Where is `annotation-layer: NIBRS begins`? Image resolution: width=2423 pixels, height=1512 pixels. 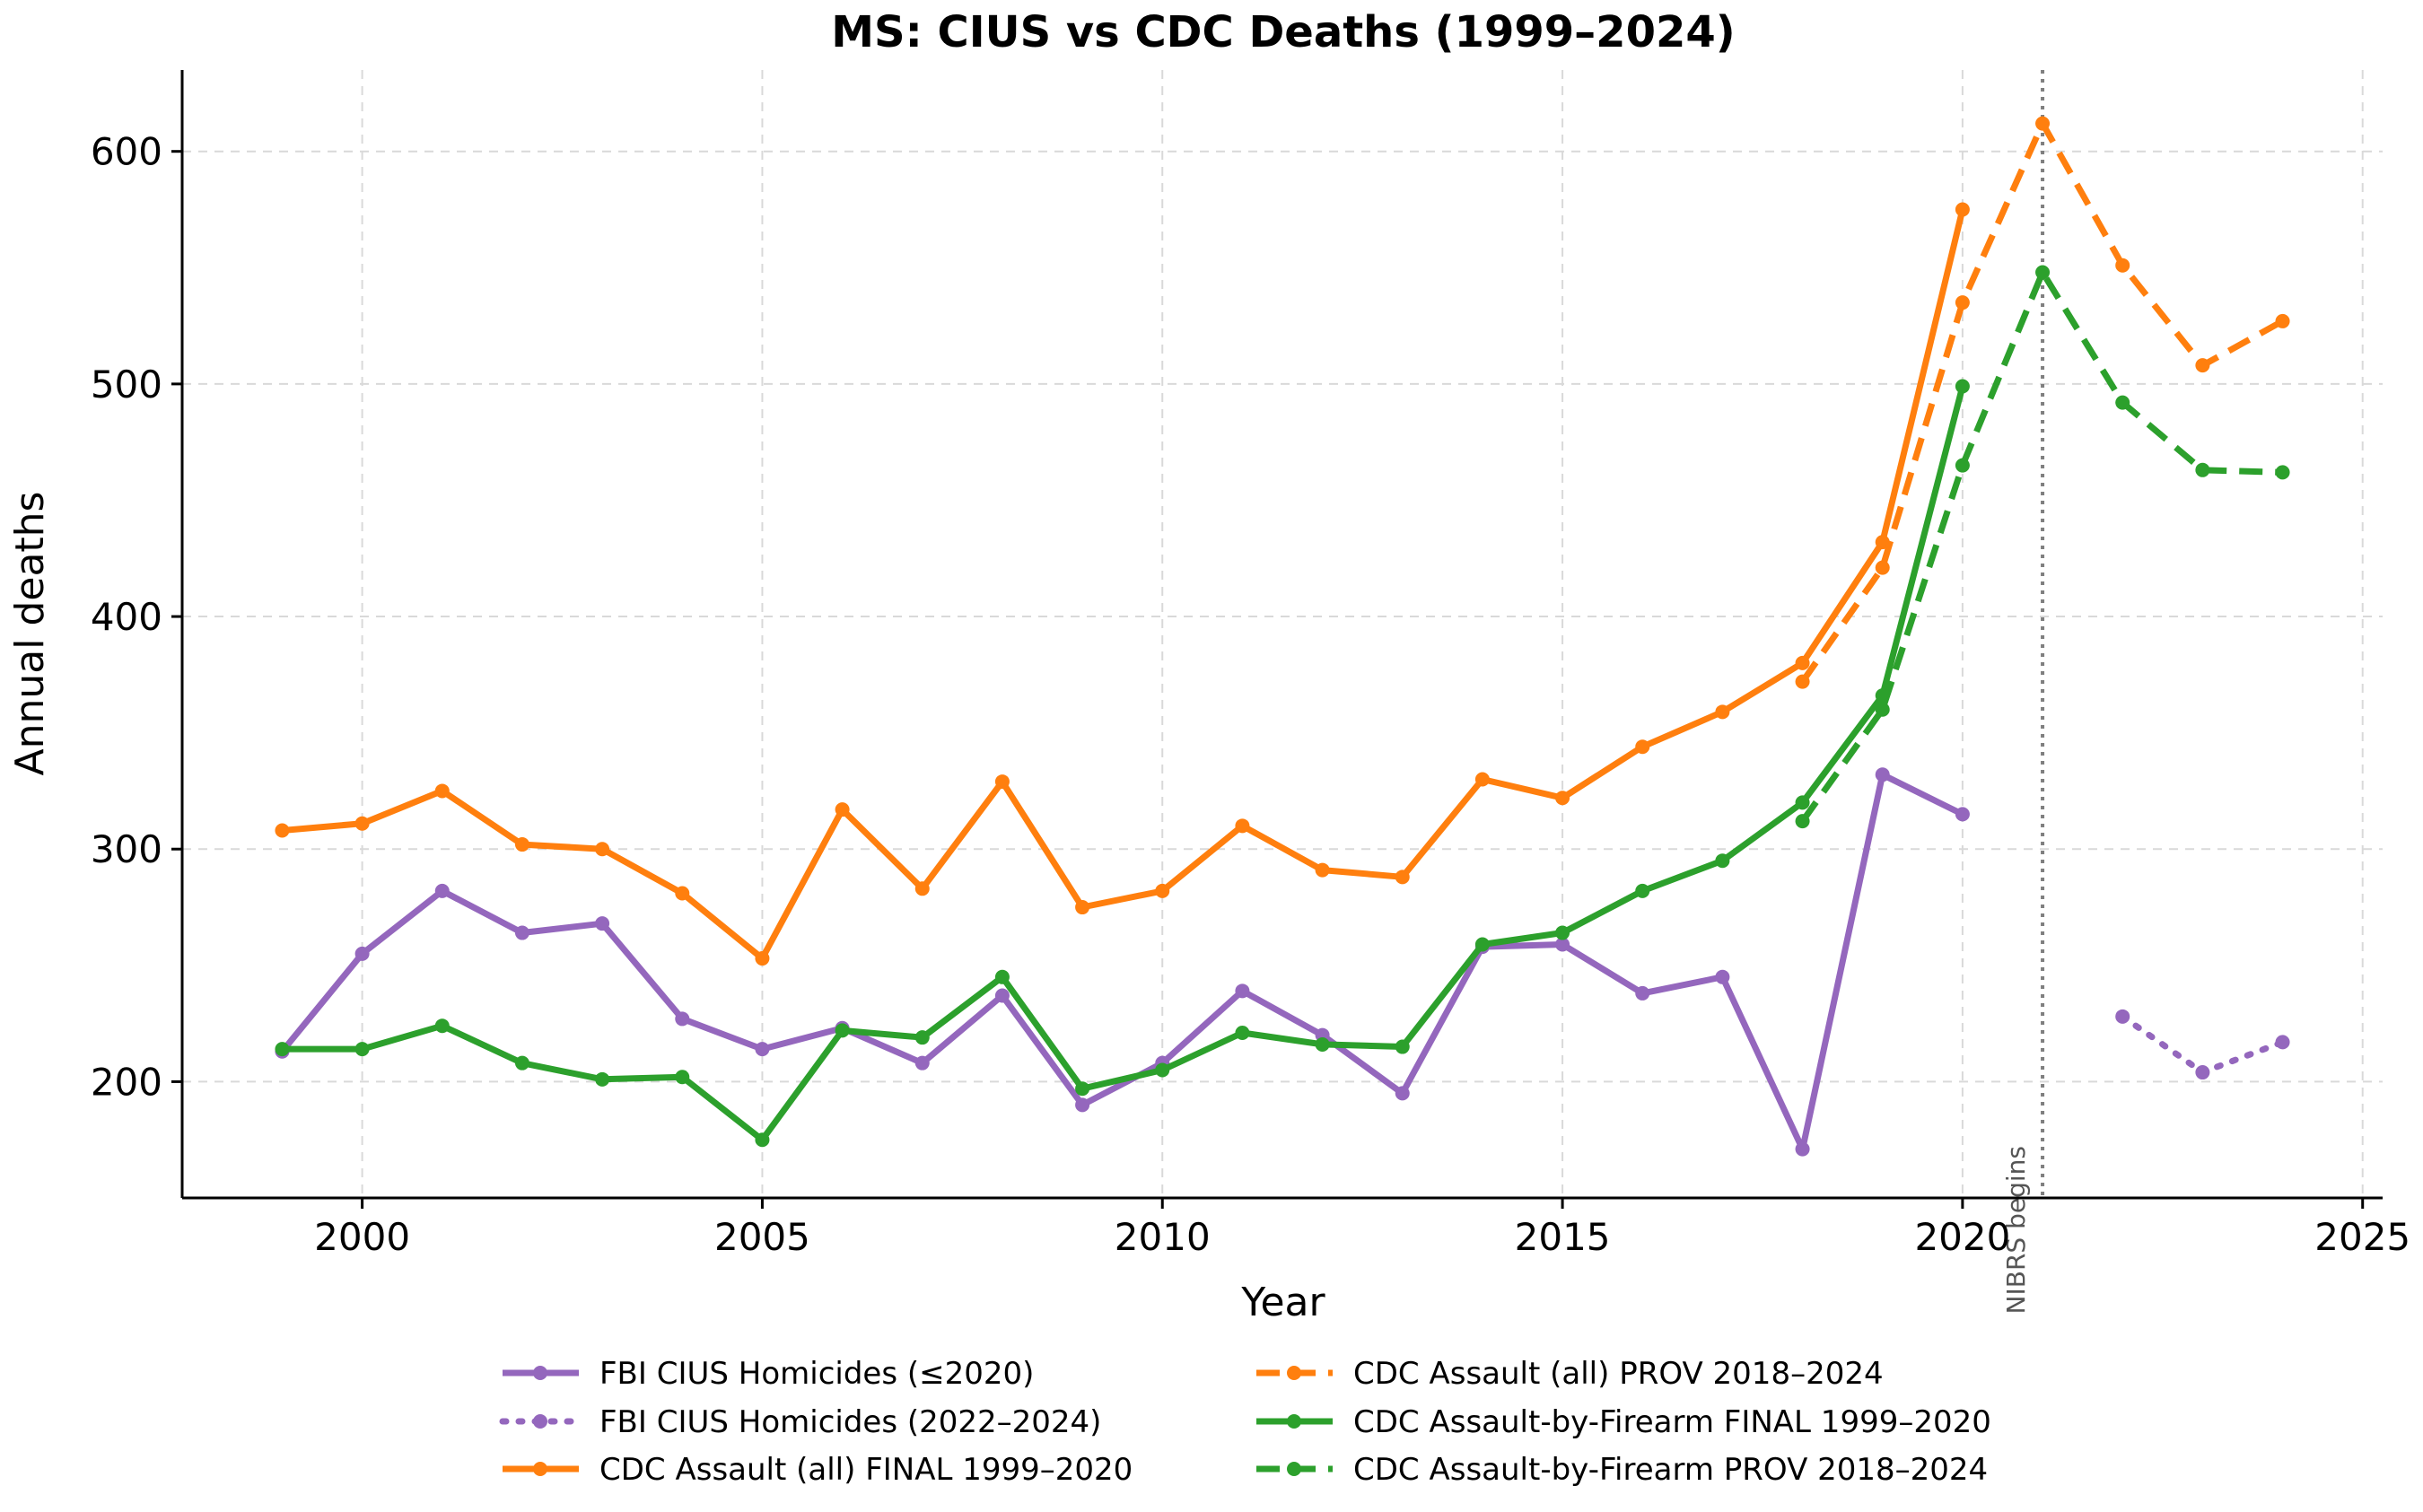 annotation-layer: NIBRS begins is located at coordinates (2023, 692).